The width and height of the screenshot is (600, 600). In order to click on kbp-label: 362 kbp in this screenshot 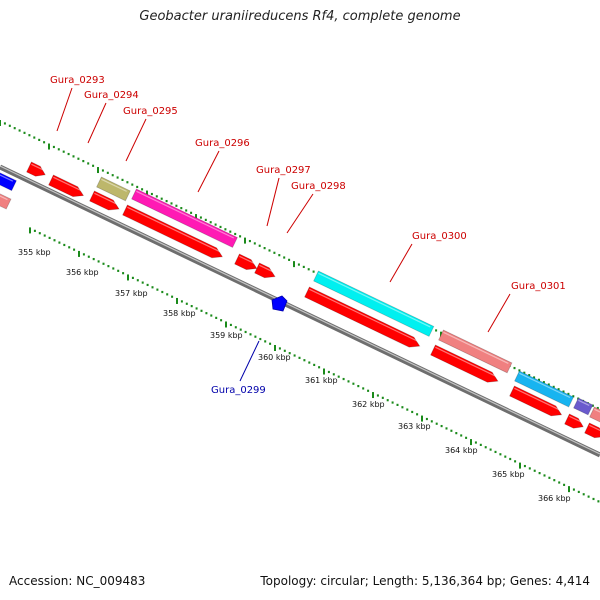, I will do `click(368, 404)`.